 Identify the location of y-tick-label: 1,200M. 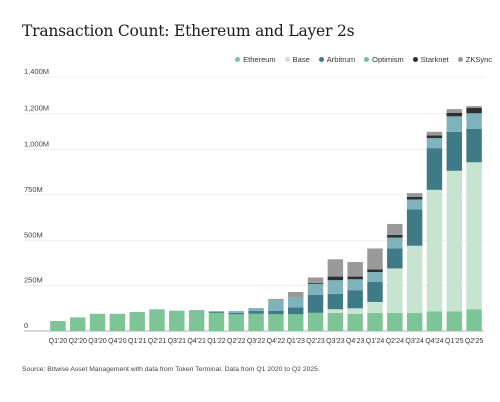
(36, 107).